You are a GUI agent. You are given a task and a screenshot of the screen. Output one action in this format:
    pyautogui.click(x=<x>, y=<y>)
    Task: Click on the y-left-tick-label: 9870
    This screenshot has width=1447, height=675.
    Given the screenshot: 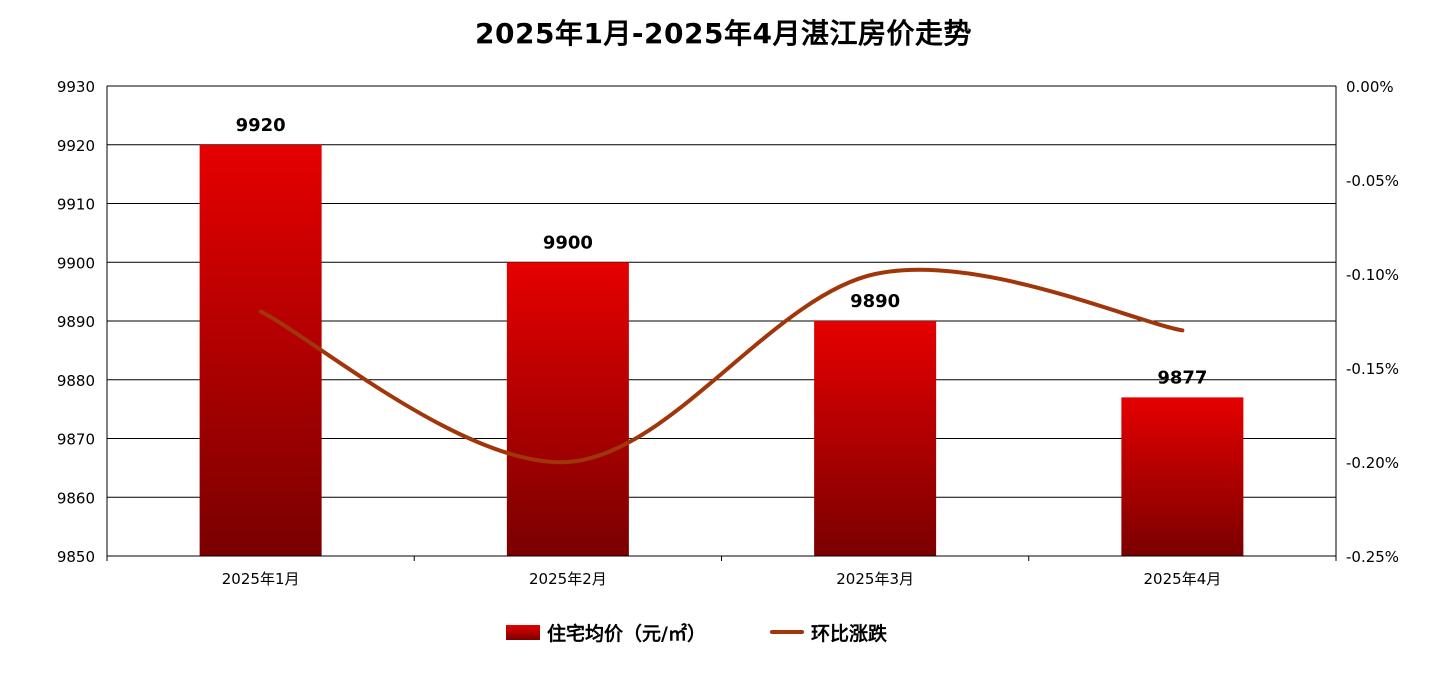 What is the action you would take?
    pyautogui.click(x=76, y=440)
    